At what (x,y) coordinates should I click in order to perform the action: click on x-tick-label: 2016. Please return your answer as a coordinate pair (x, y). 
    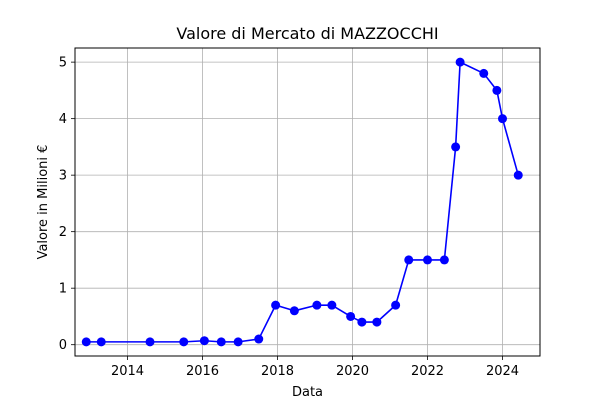
    Looking at the image, I should click on (202, 371).